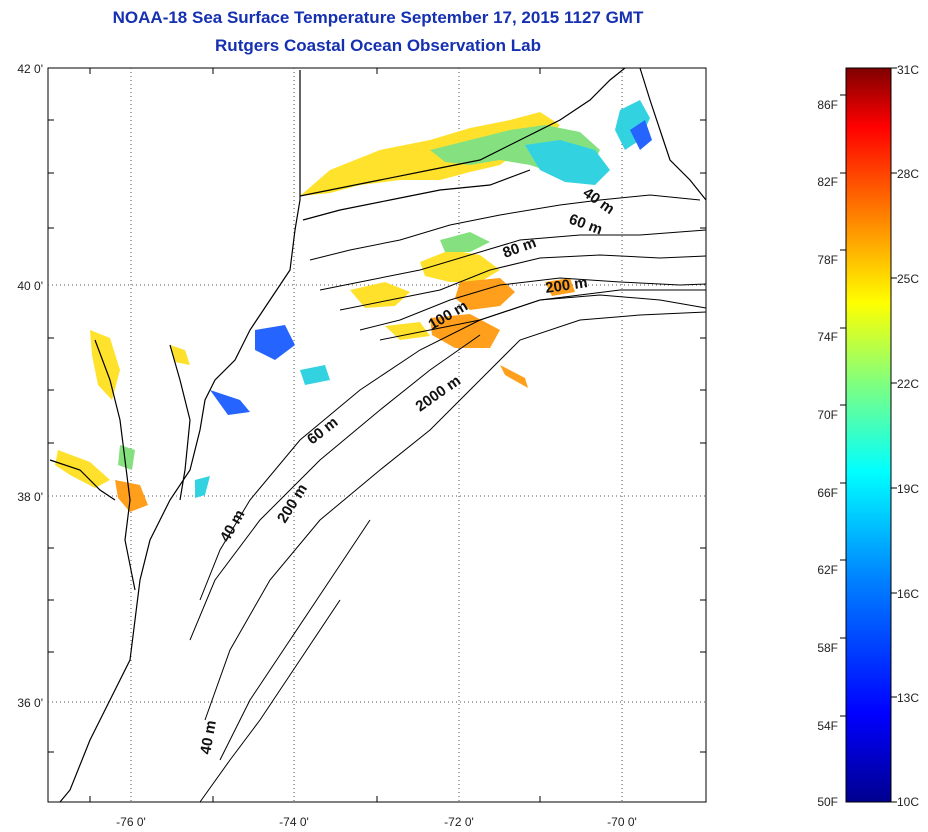  Describe the element at coordinates (30, 69) in the screenshot. I see `lat-tick-label: 42 0'` at that location.